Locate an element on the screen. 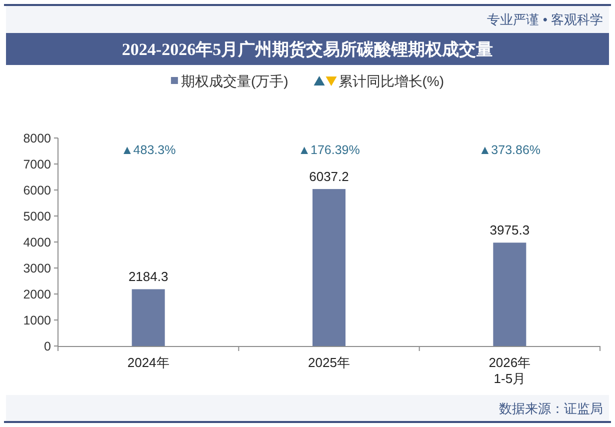 This screenshot has height=427, width=615. x-tick-label: 2025年 is located at coordinates (329, 362).